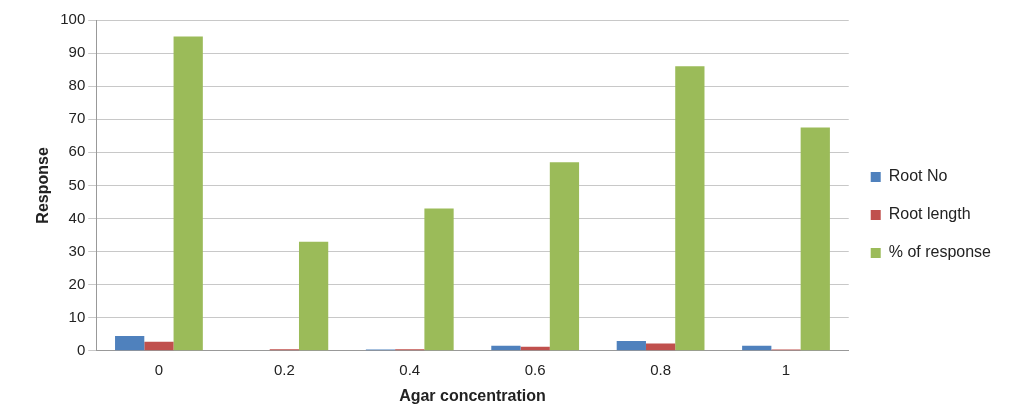 Image resolution: width=1011 pixels, height=420 pixels. What do you see at coordinates (77, 184) in the screenshot?
I see `y-tick-label: 50` at bounding box center [77, 184].